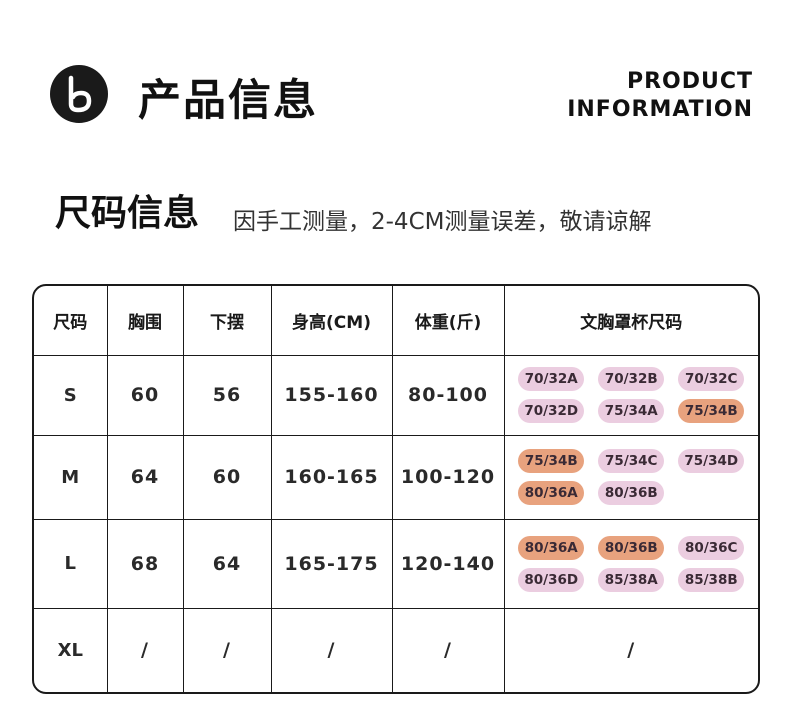 This screenshot has width=790, height=717. Describe the element at coordinates (631, 379) in the screenshot. I see `cup-size-badge: 70/32B` at that location.